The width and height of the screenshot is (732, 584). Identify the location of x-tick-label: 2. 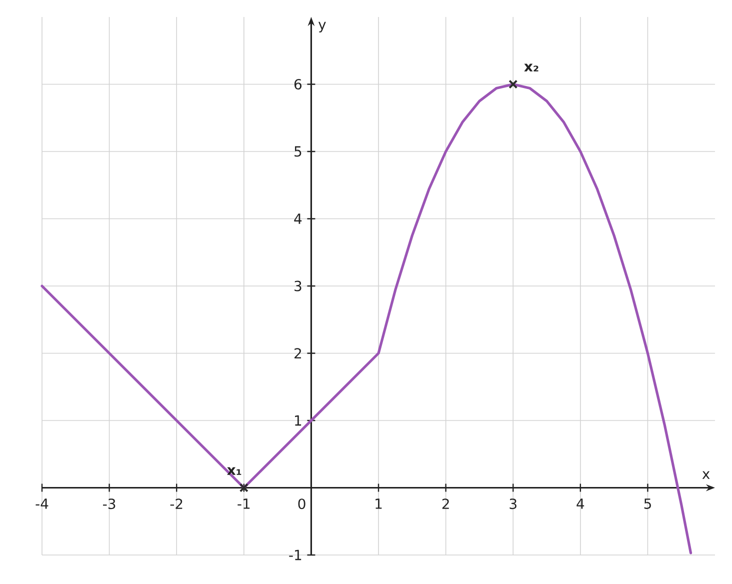
(445, 503).